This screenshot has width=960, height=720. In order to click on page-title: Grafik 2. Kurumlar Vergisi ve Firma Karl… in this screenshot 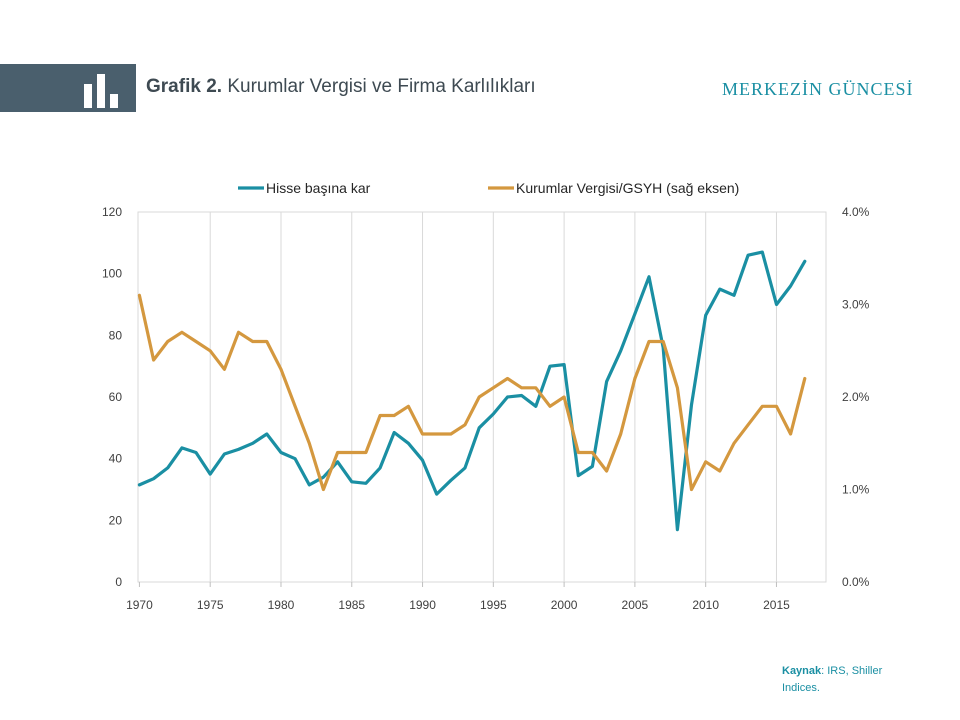, I will do `click(341, 87)`.